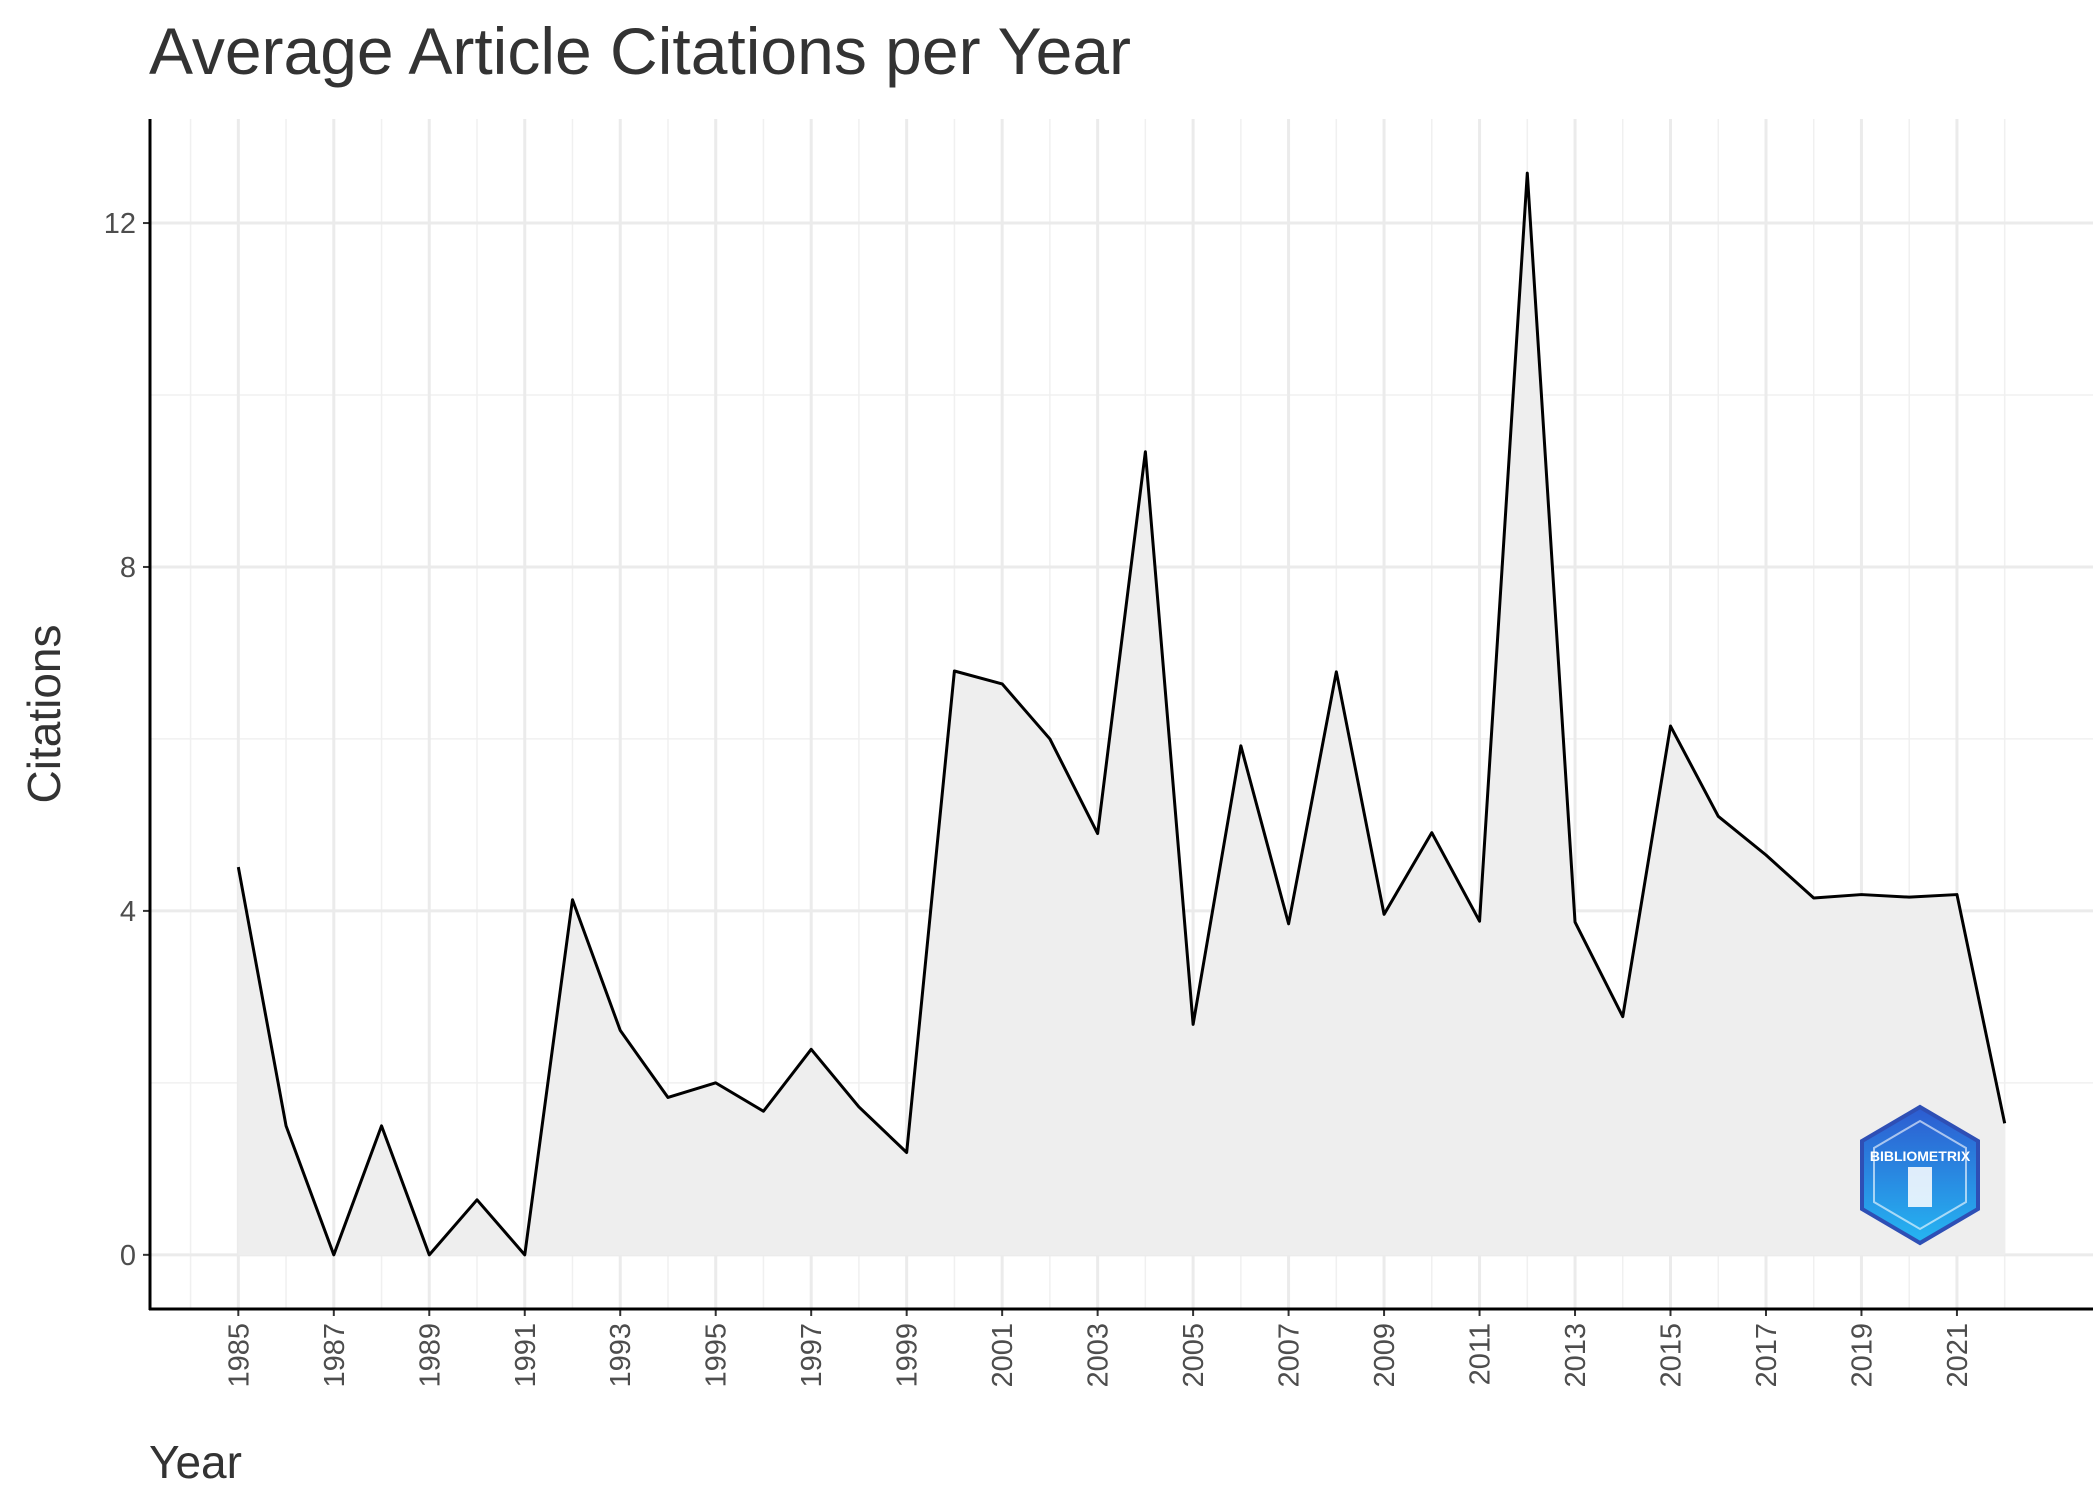  What do you see at coordinates (717, 1355) in the screenshot?
I see `x-tick-label: 1995` at bounding box center [717, 1355].